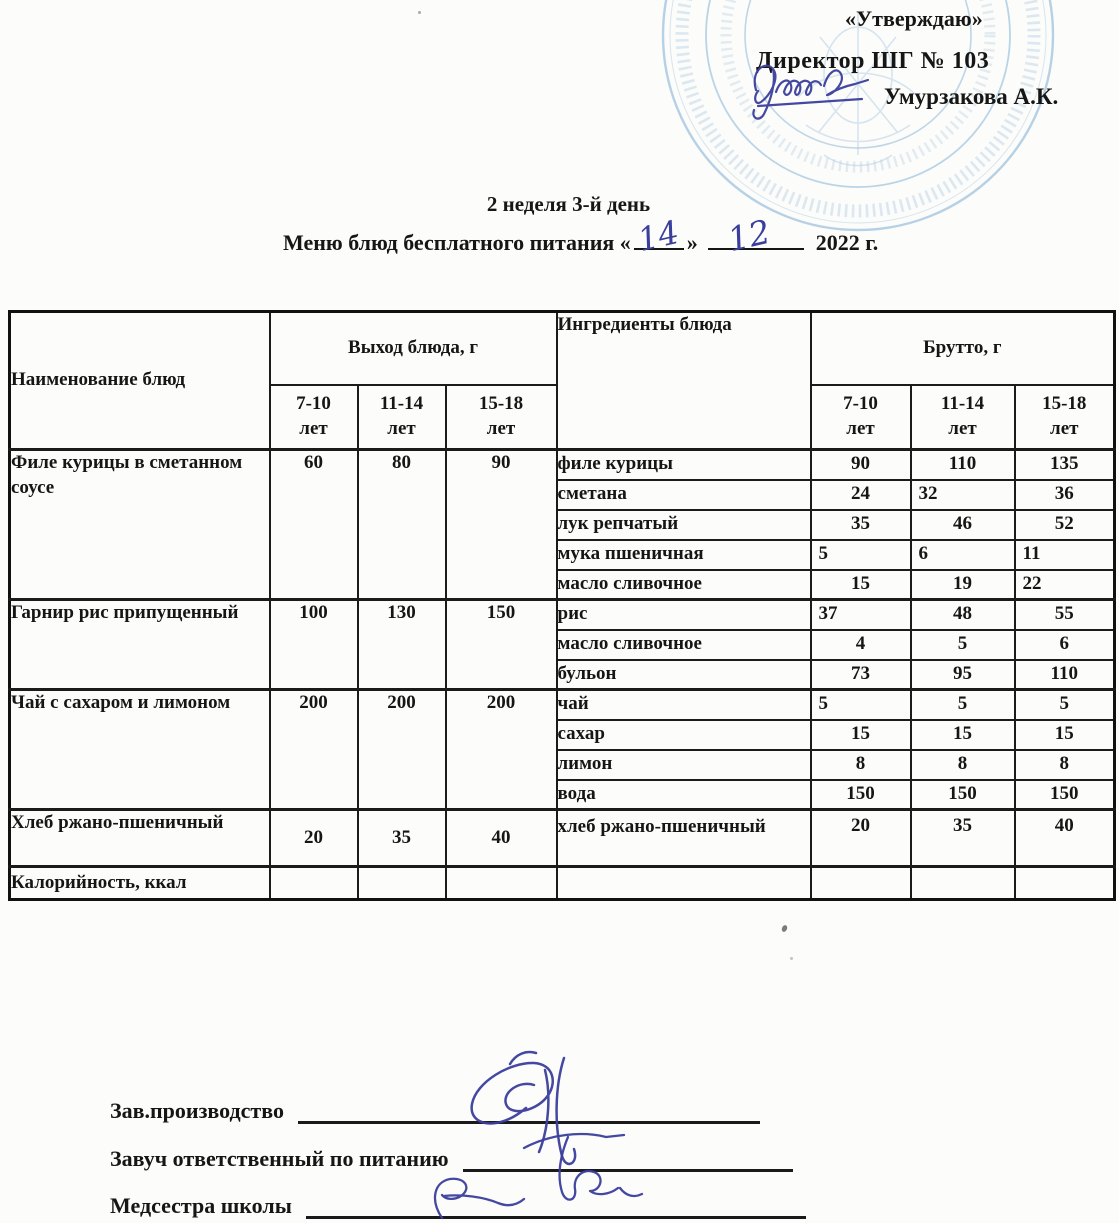 This screenshot has height=1223, width=1119. What do you see at coordinates (563, 734) in the screenshot?
I see `table-row: сахар 15 15 15` at bounding box center [563, 734].